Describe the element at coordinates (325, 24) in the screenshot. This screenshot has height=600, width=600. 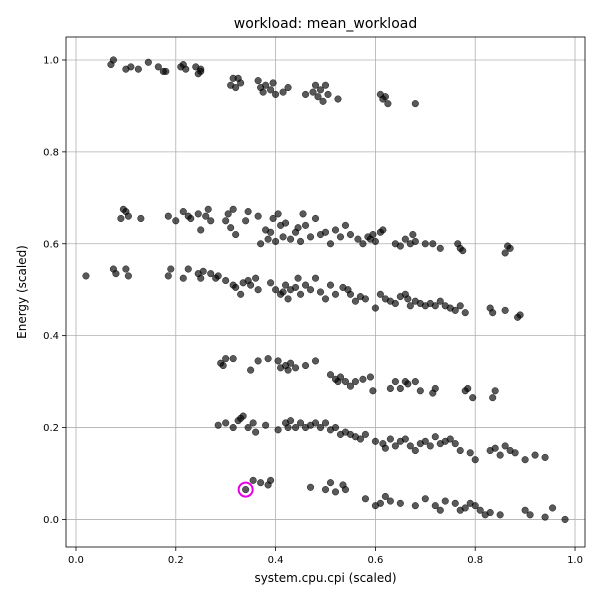
I see `chart-title: workload: mean_workload` at that location.